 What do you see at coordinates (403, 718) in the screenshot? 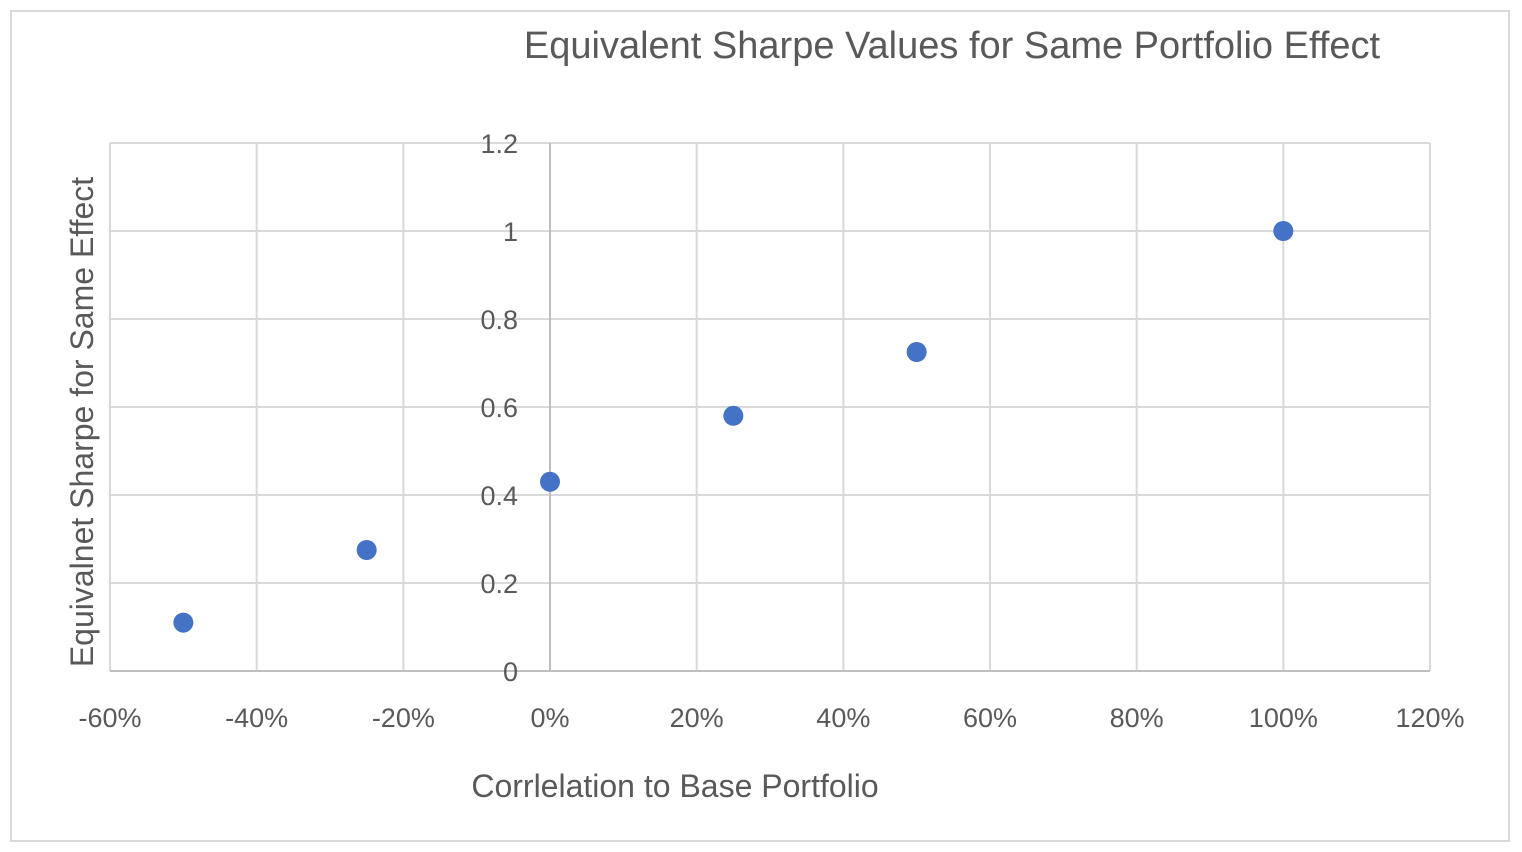
I see `x-tick-label: -20%` at bounding box center [403, 718].